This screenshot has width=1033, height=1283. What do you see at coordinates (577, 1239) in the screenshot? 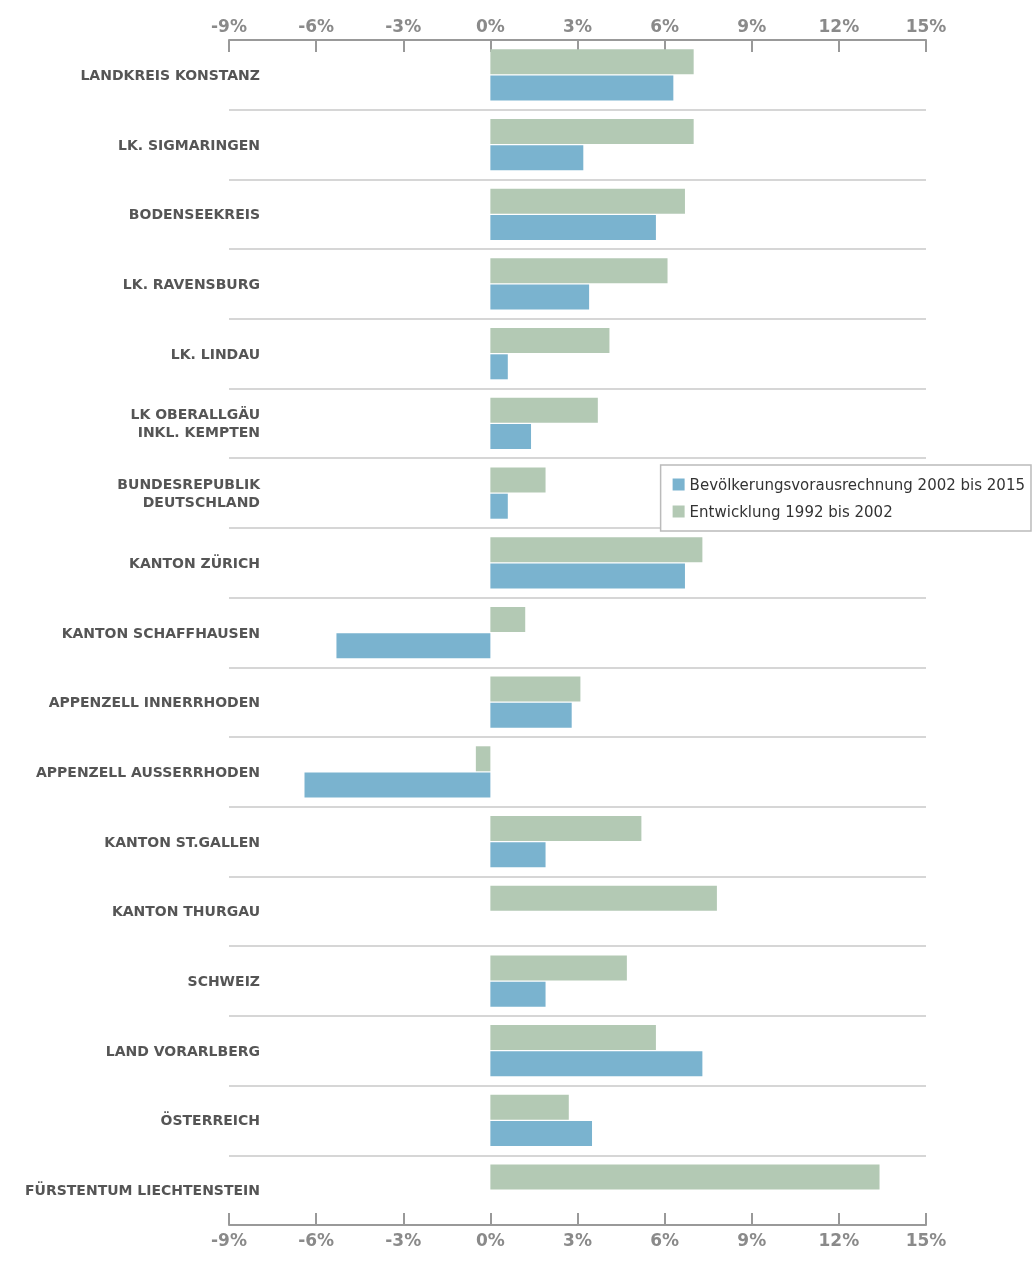
I see `x-tick-label: 3%` at bounding box center [577, 1239].